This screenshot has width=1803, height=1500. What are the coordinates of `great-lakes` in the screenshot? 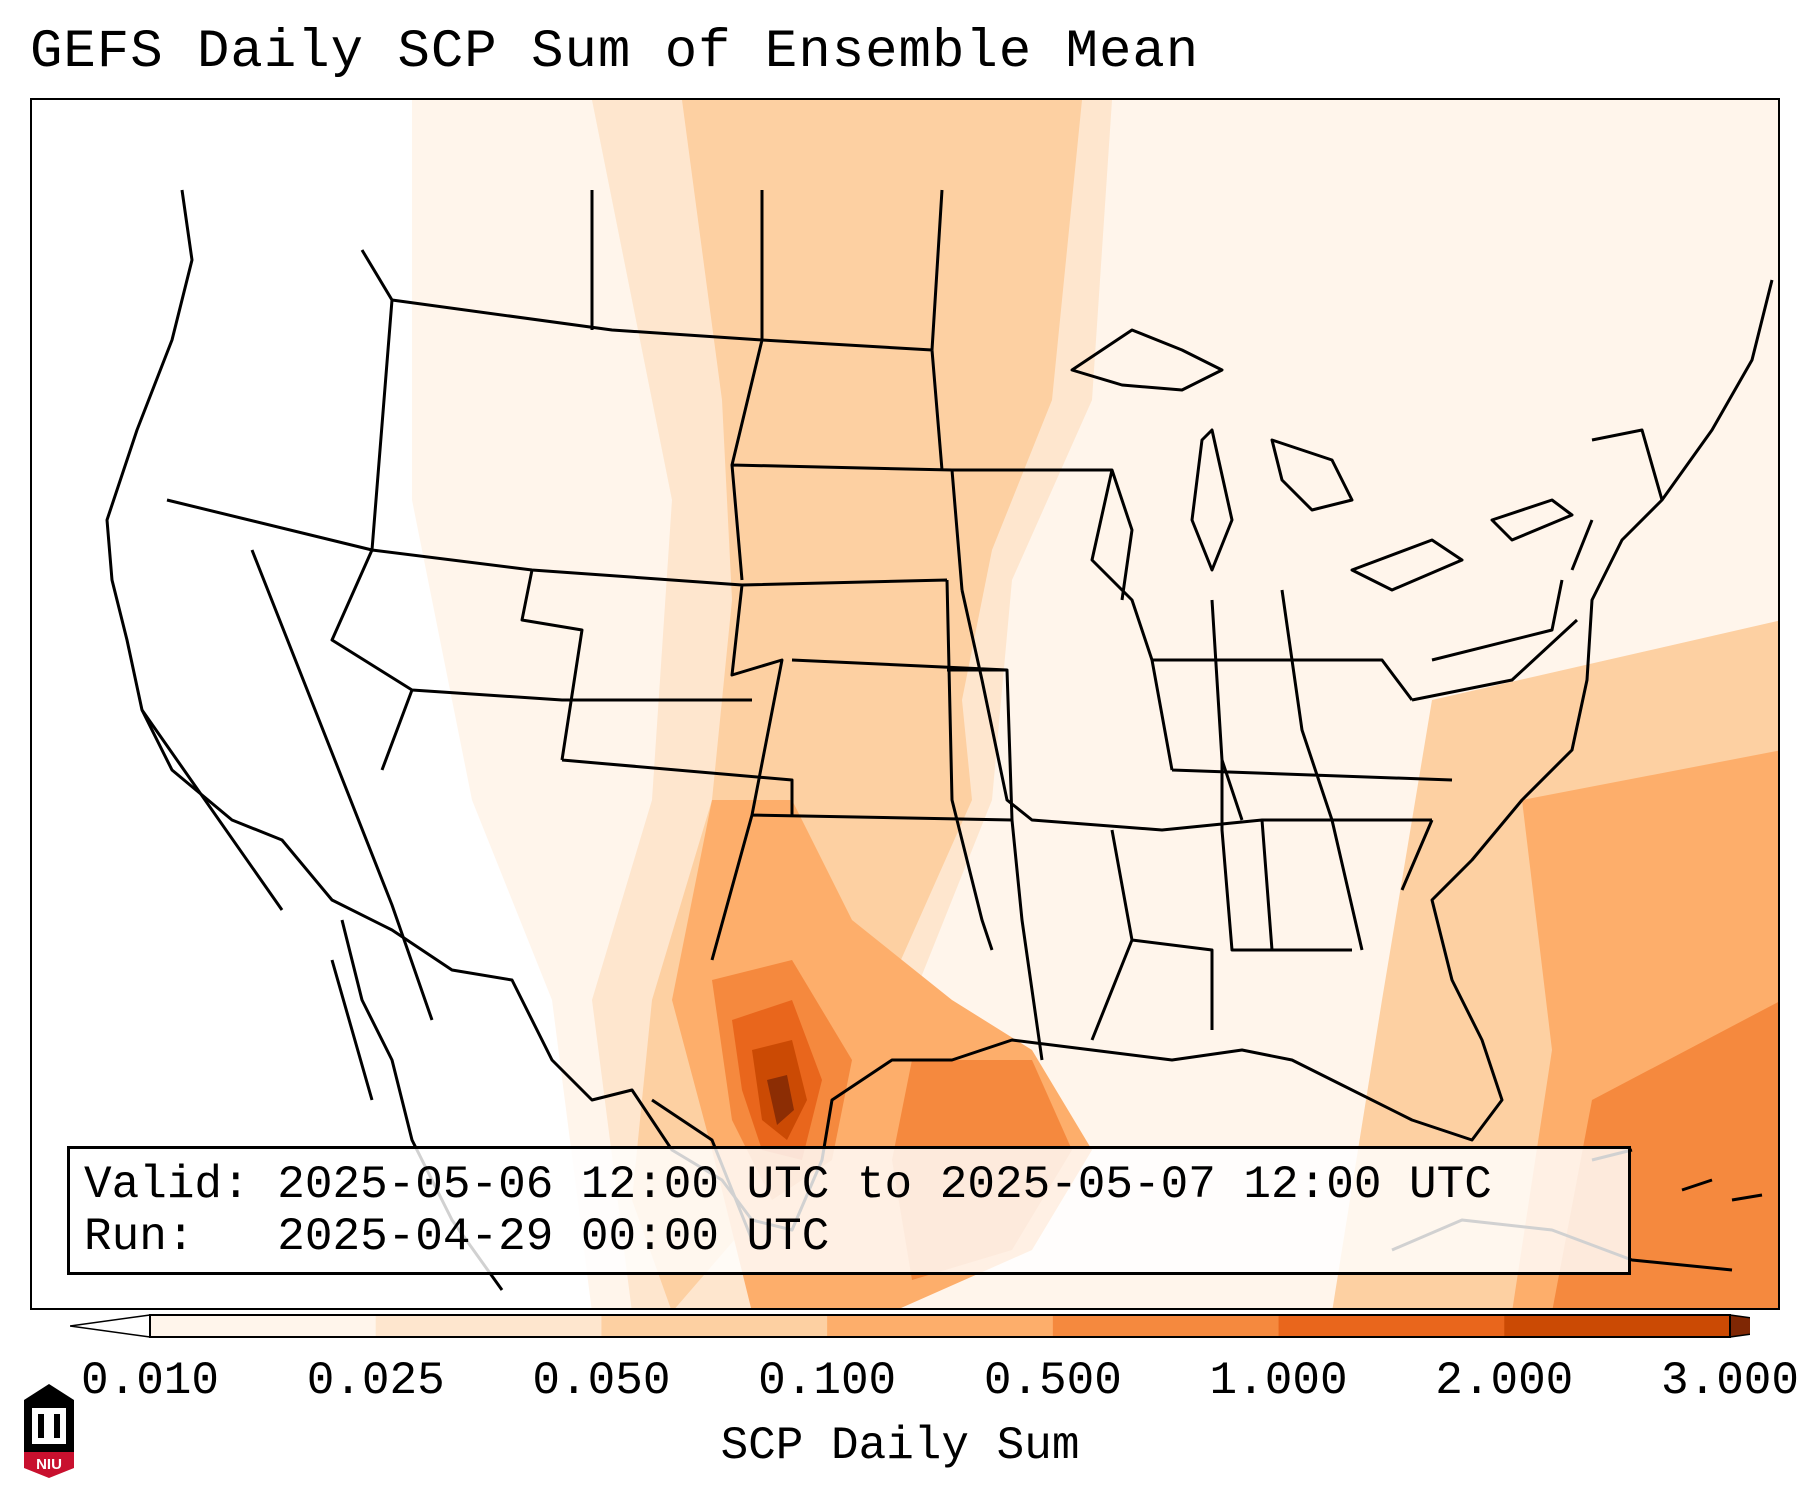 It's located at (1322, 460).